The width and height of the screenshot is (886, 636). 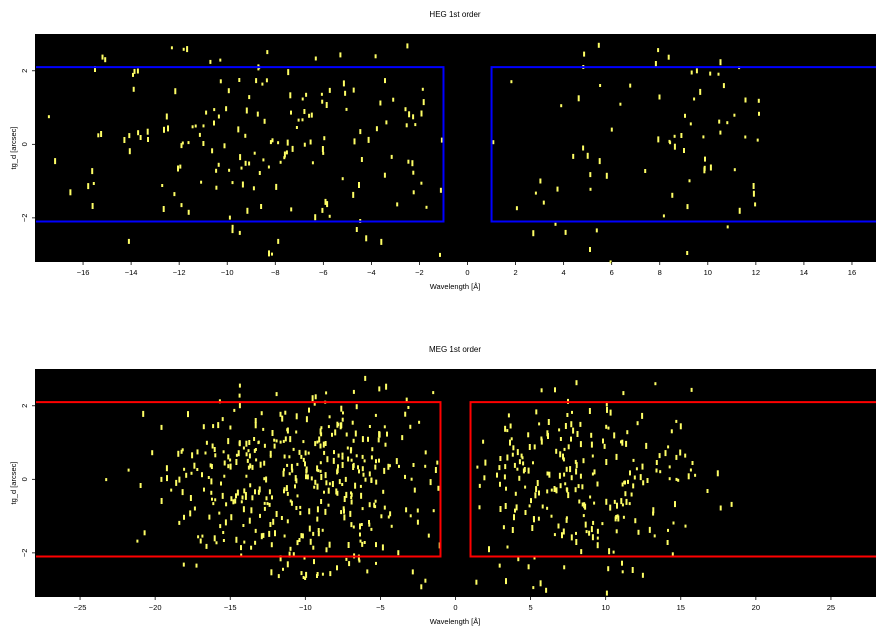 What do you see at coordinates (454, 604) in the screenshot?
I see `meg-x-ticks: −25 −20 −15 −10 −5 0 5 10 15 20 25` at bounding box center [454, 604].